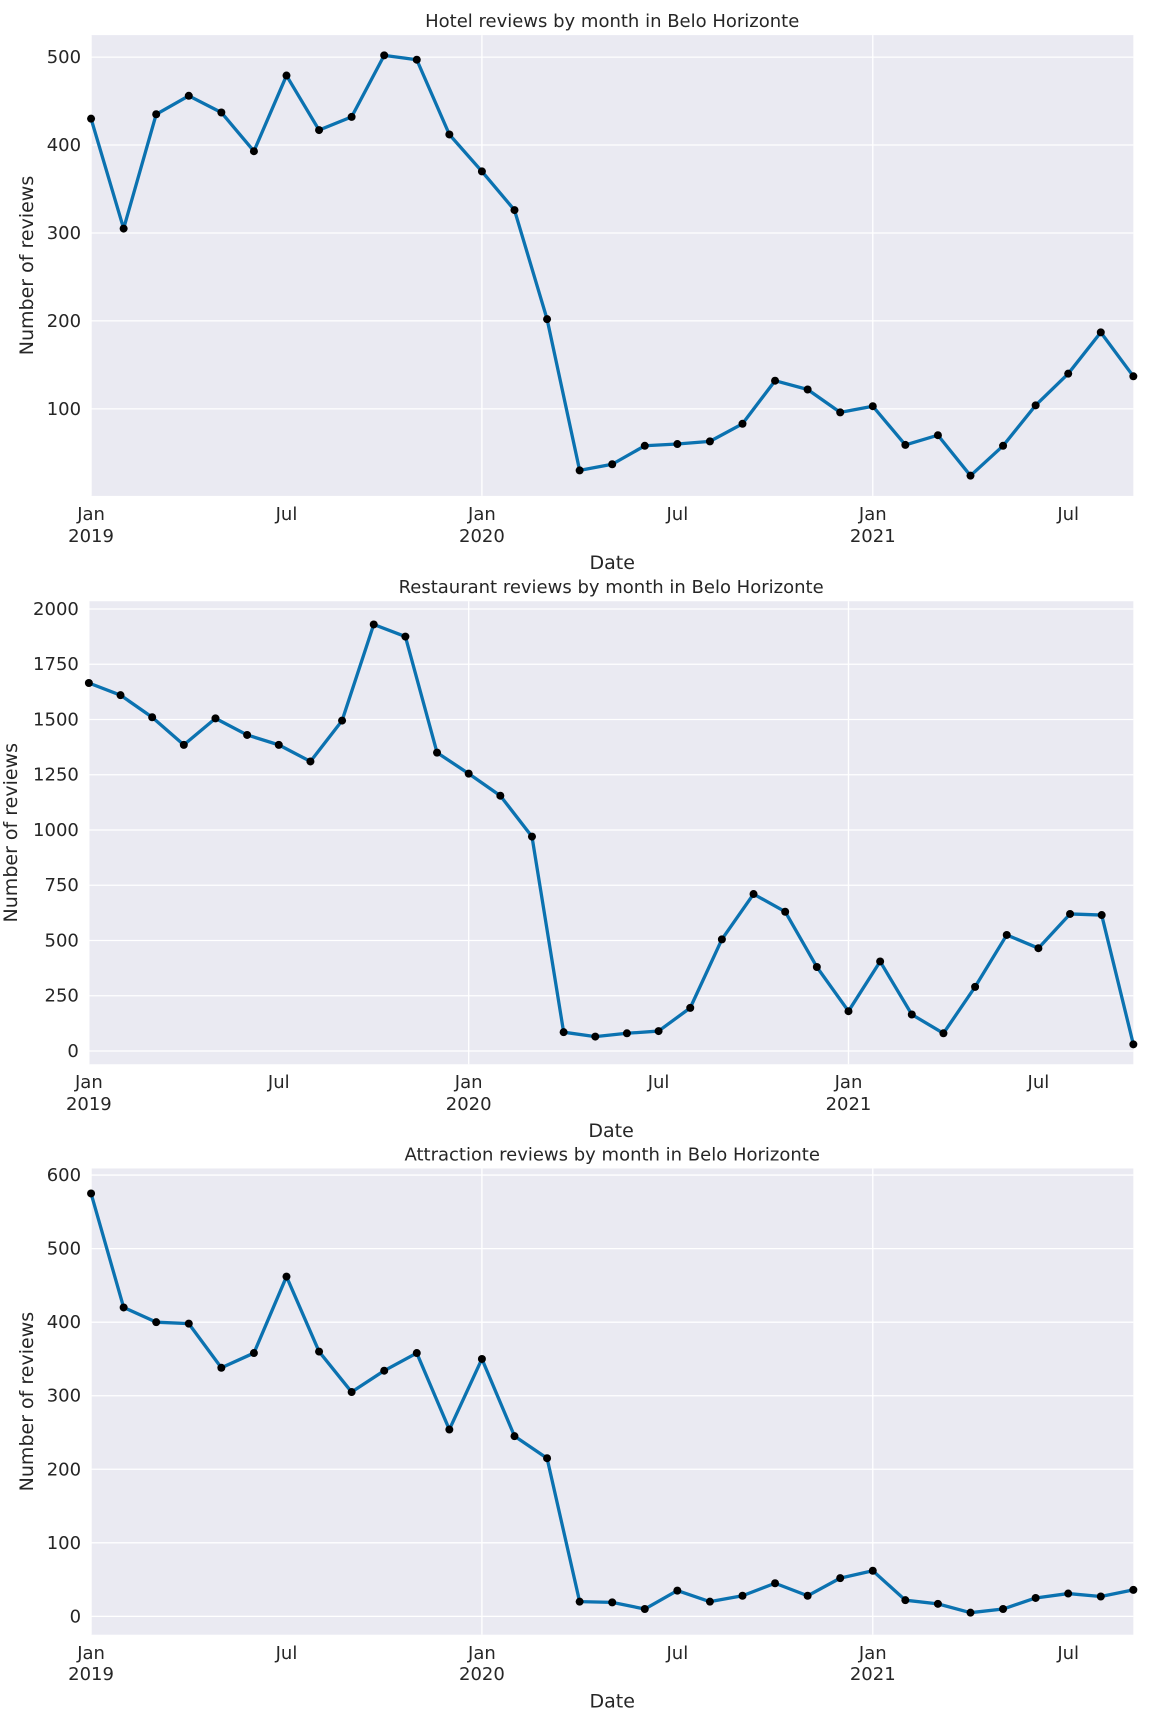  I want to click on y-tick-label: 600, so click(64, 1175).